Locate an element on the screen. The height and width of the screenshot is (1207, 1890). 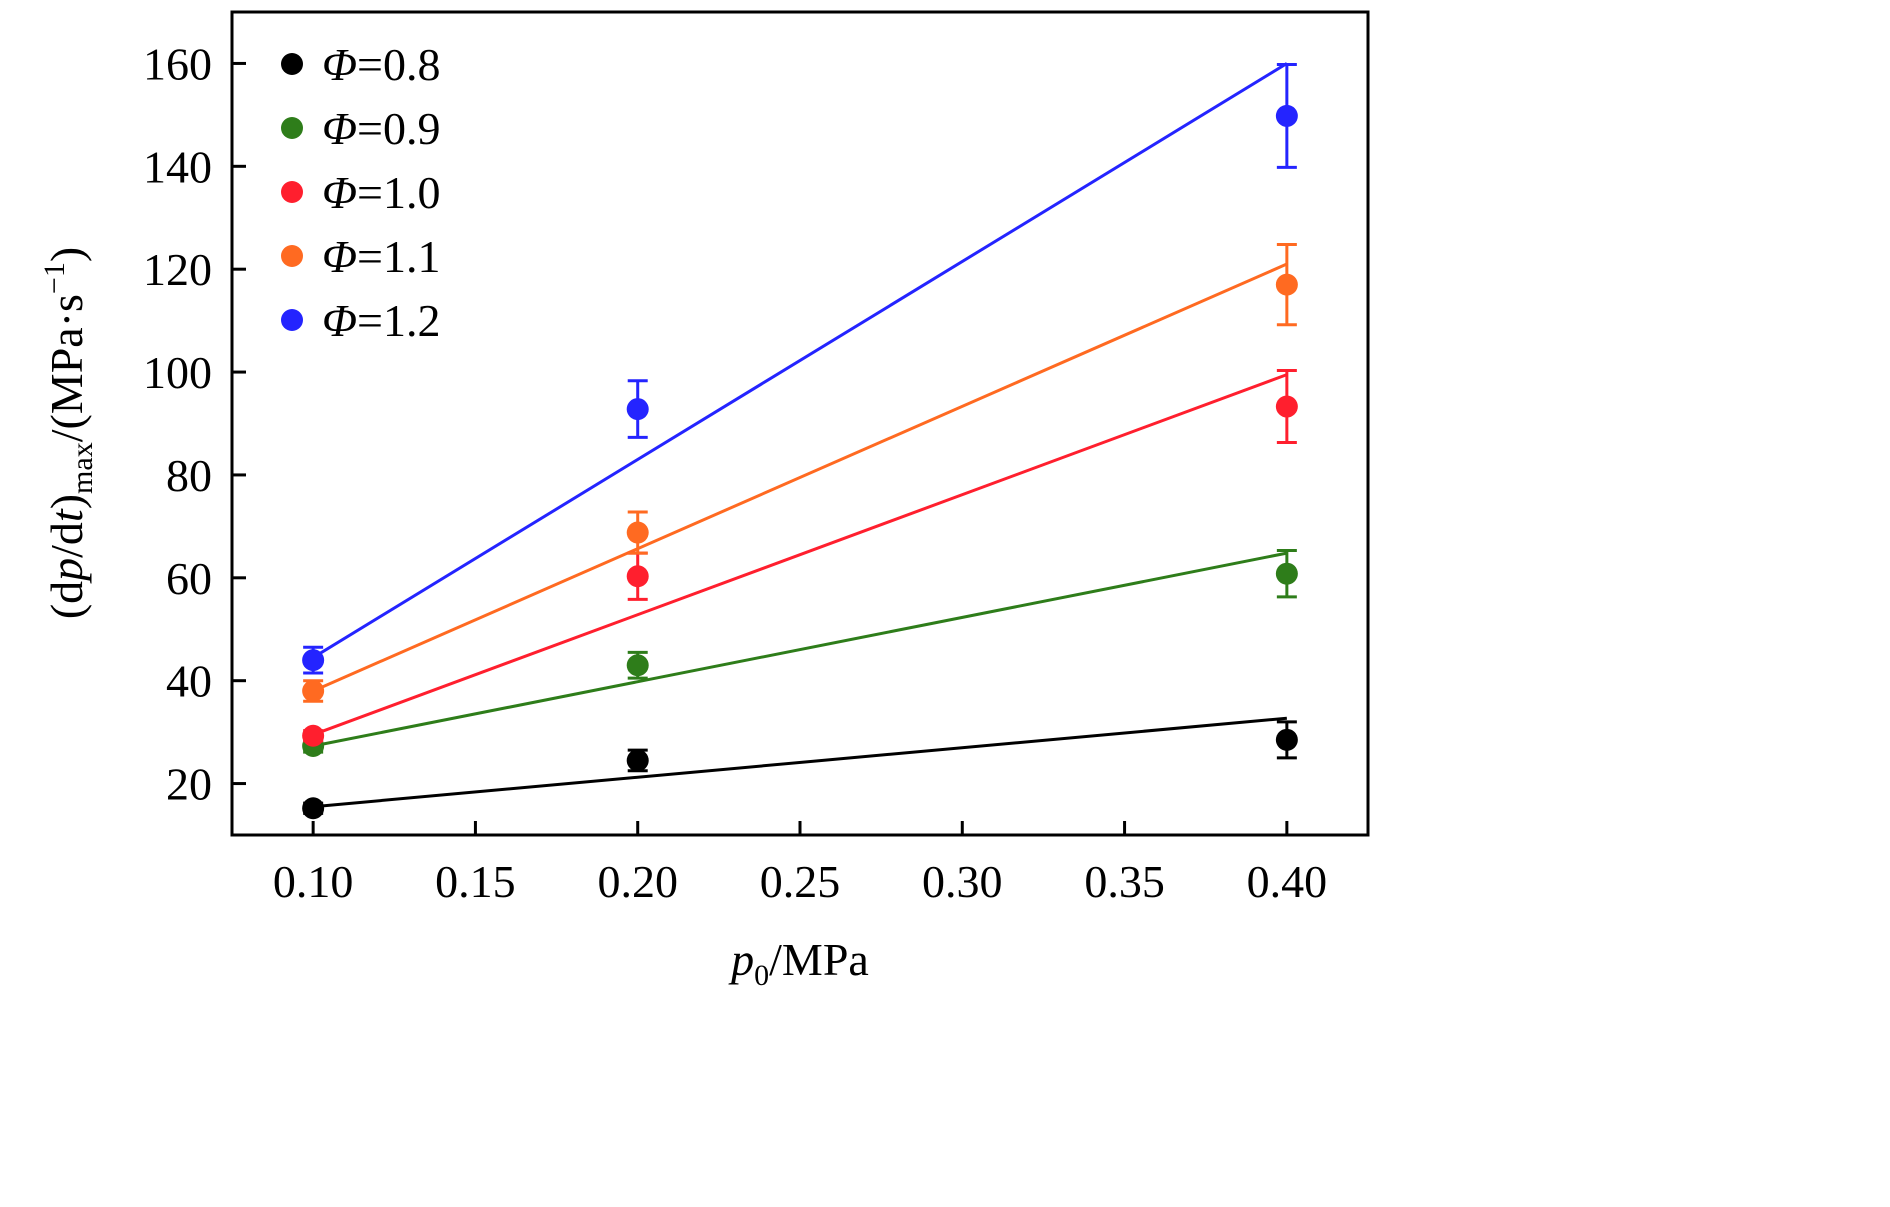
y-axis-title: (dp/dt)max/(MPa·s−1) is located at coordinates (68, 433).